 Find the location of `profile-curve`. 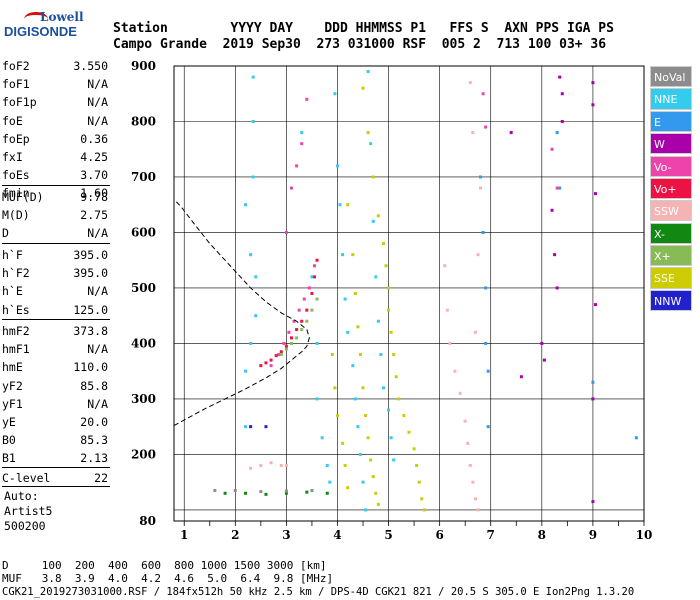

profile-curve is located at coordinates (241, 312).